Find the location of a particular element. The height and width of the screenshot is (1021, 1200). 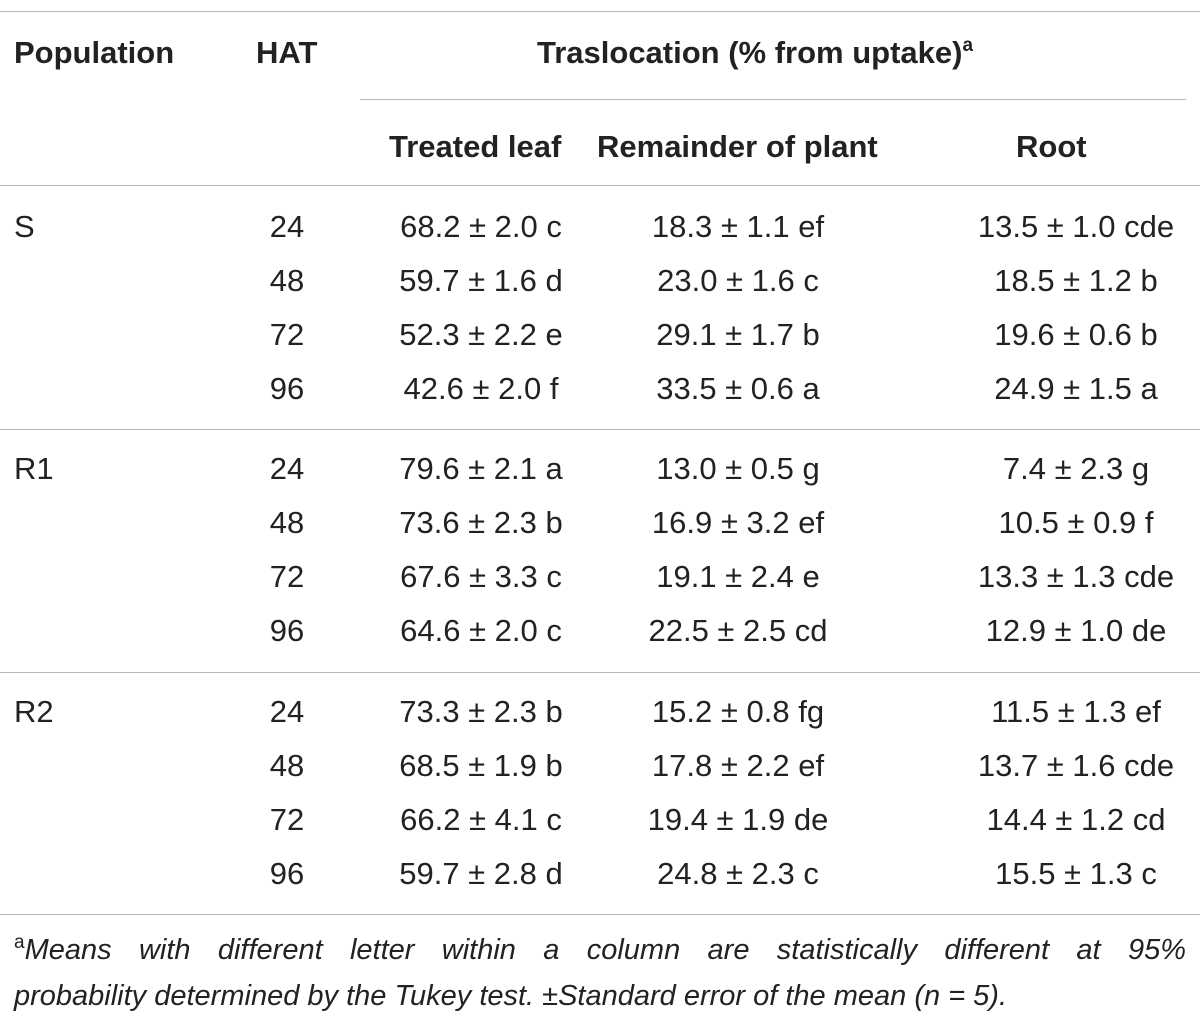

header-remainder-of-plant: Remainder of plant is located at coordinates (737, 146).